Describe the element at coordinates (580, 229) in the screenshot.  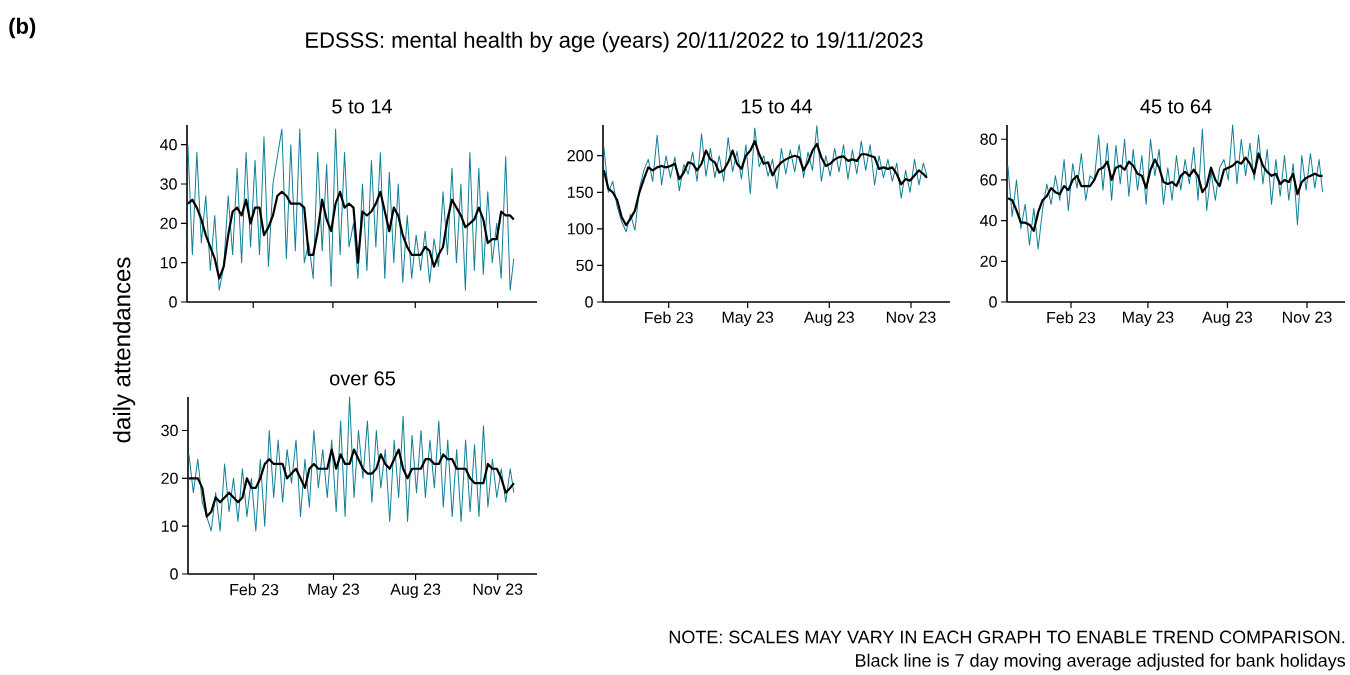
I see `y-tick-label: 100` at that location.